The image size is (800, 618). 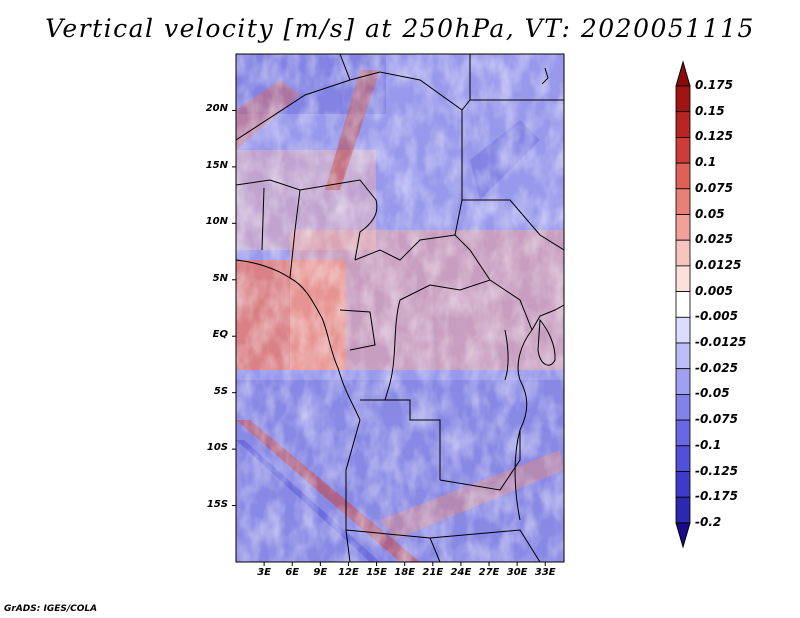 What do you see at coordinates (217, 448) in the screenshot?
I see `lat-tick-label: 10S` at bounding box center [217, 448].